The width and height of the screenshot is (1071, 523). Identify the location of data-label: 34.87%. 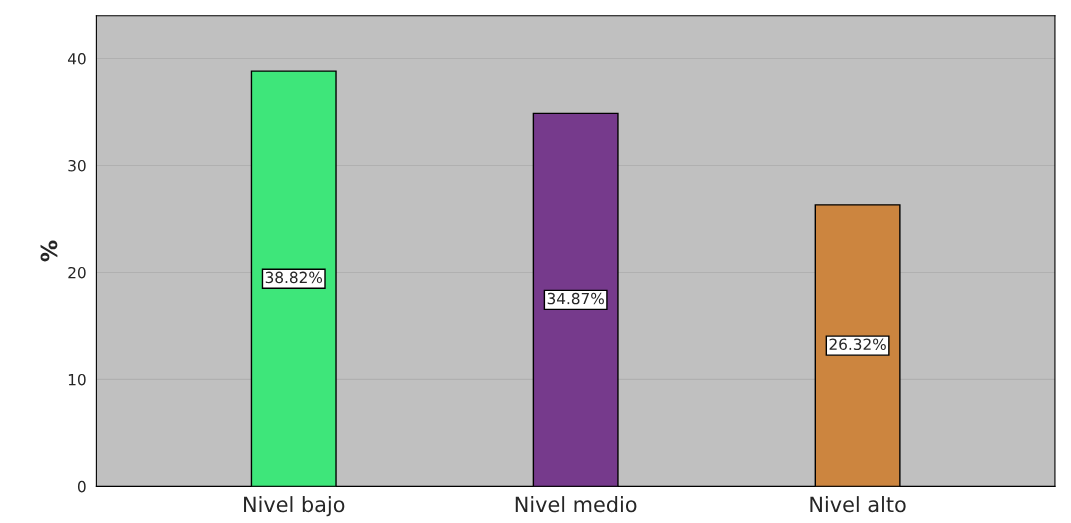
(575, 298).